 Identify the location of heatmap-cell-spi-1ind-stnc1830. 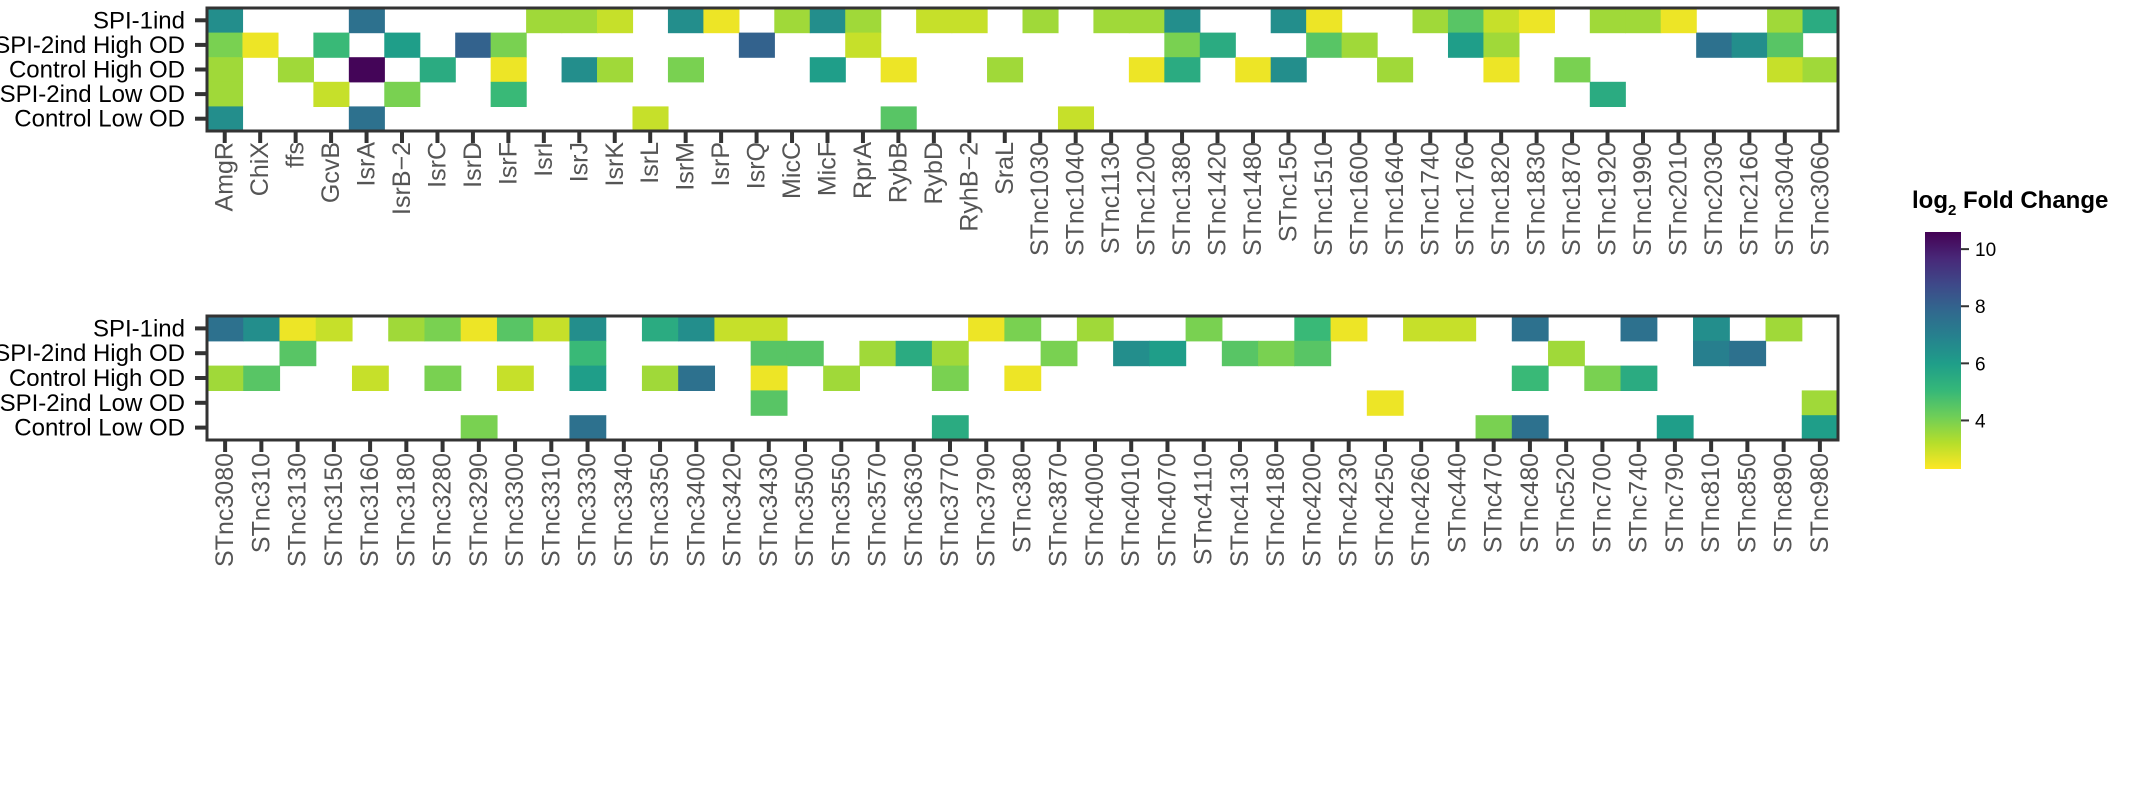
(1536, 21).